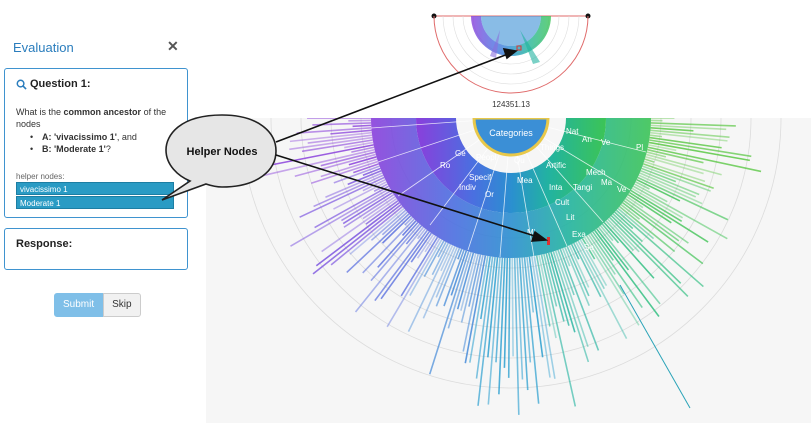 The height and width of the screenshot is (428, 811). Describe the element at coordinates (655, 346) in the screenshot. I see `long-branch` at that location.